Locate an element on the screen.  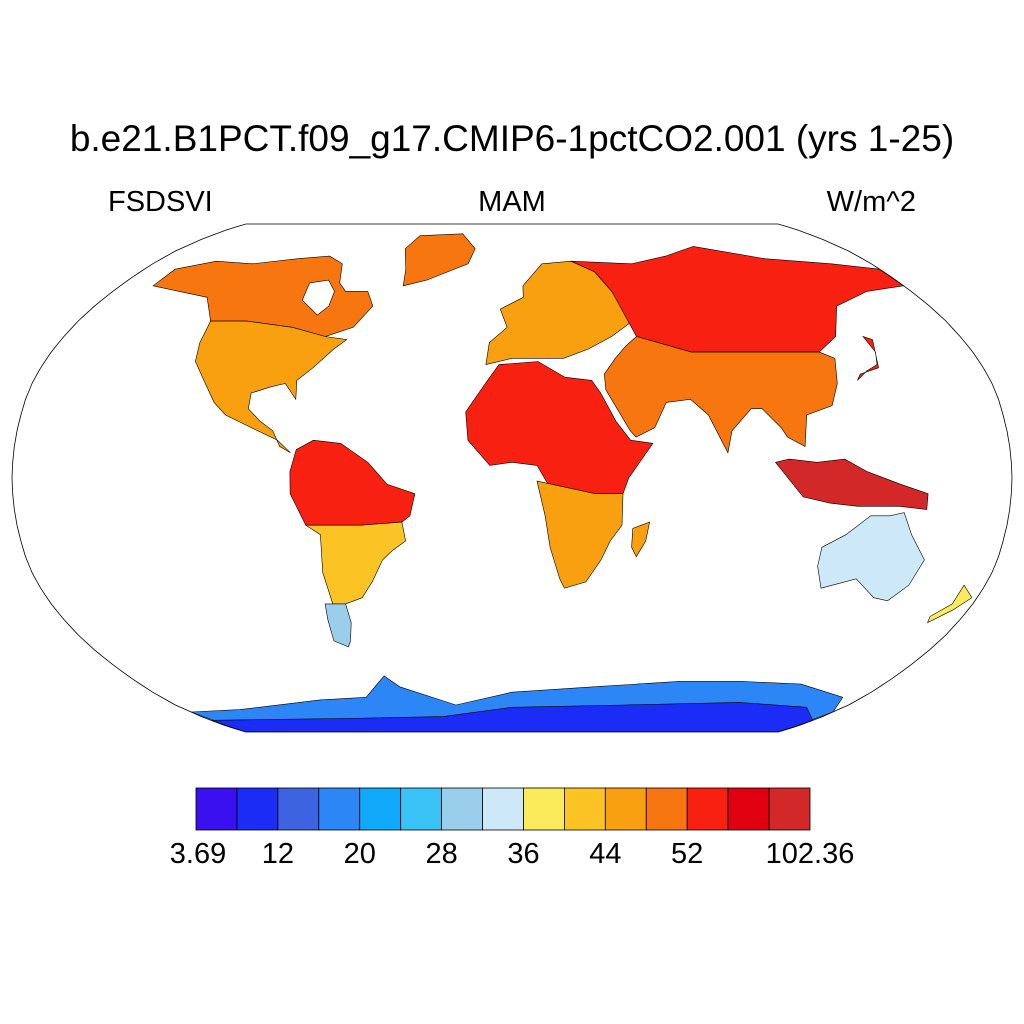
season-label: MAM is located at coordinates (512, 202).